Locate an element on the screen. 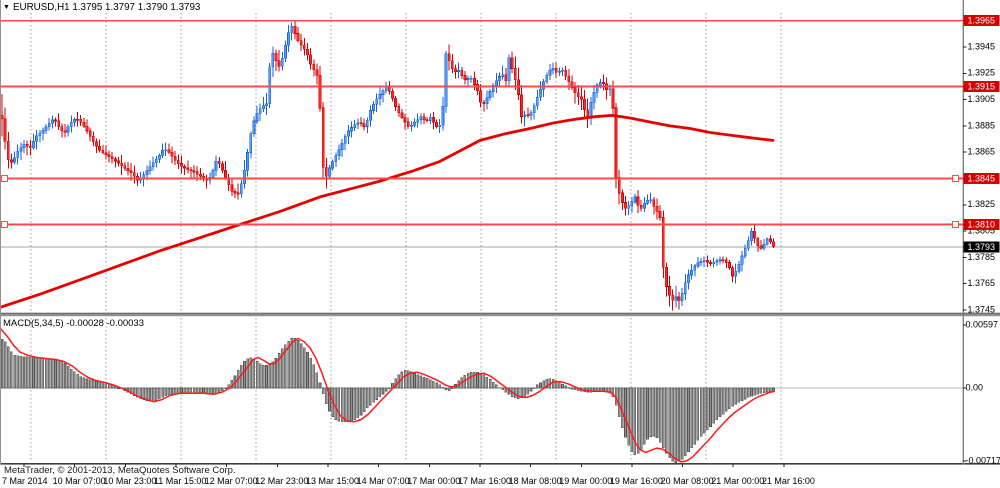 Image resolution: width=1000 pixels, height=488 pixels. level-line-handles is located at coordinates (480, 201).